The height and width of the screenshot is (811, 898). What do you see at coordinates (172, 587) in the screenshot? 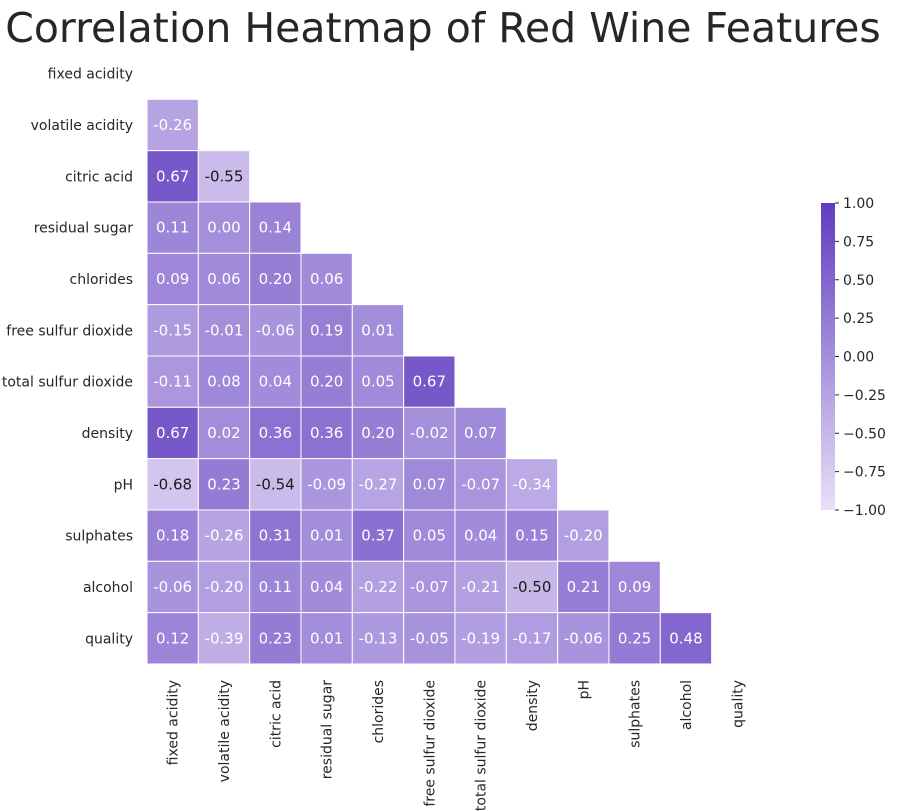
I see `cell-value-label: -0.06` at bounding box center [172, 587].